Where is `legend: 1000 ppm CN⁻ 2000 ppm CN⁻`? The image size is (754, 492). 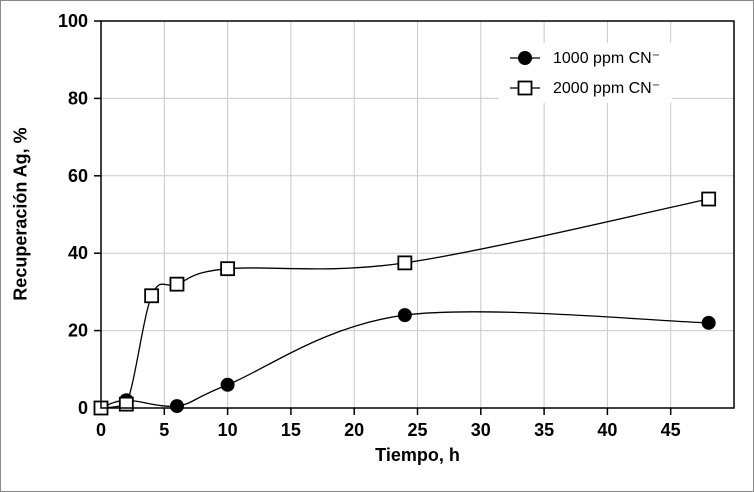 legend: 1000 ppm CN⁻ 2000 ppm CN⁻ is located at coordinates (586, 73).